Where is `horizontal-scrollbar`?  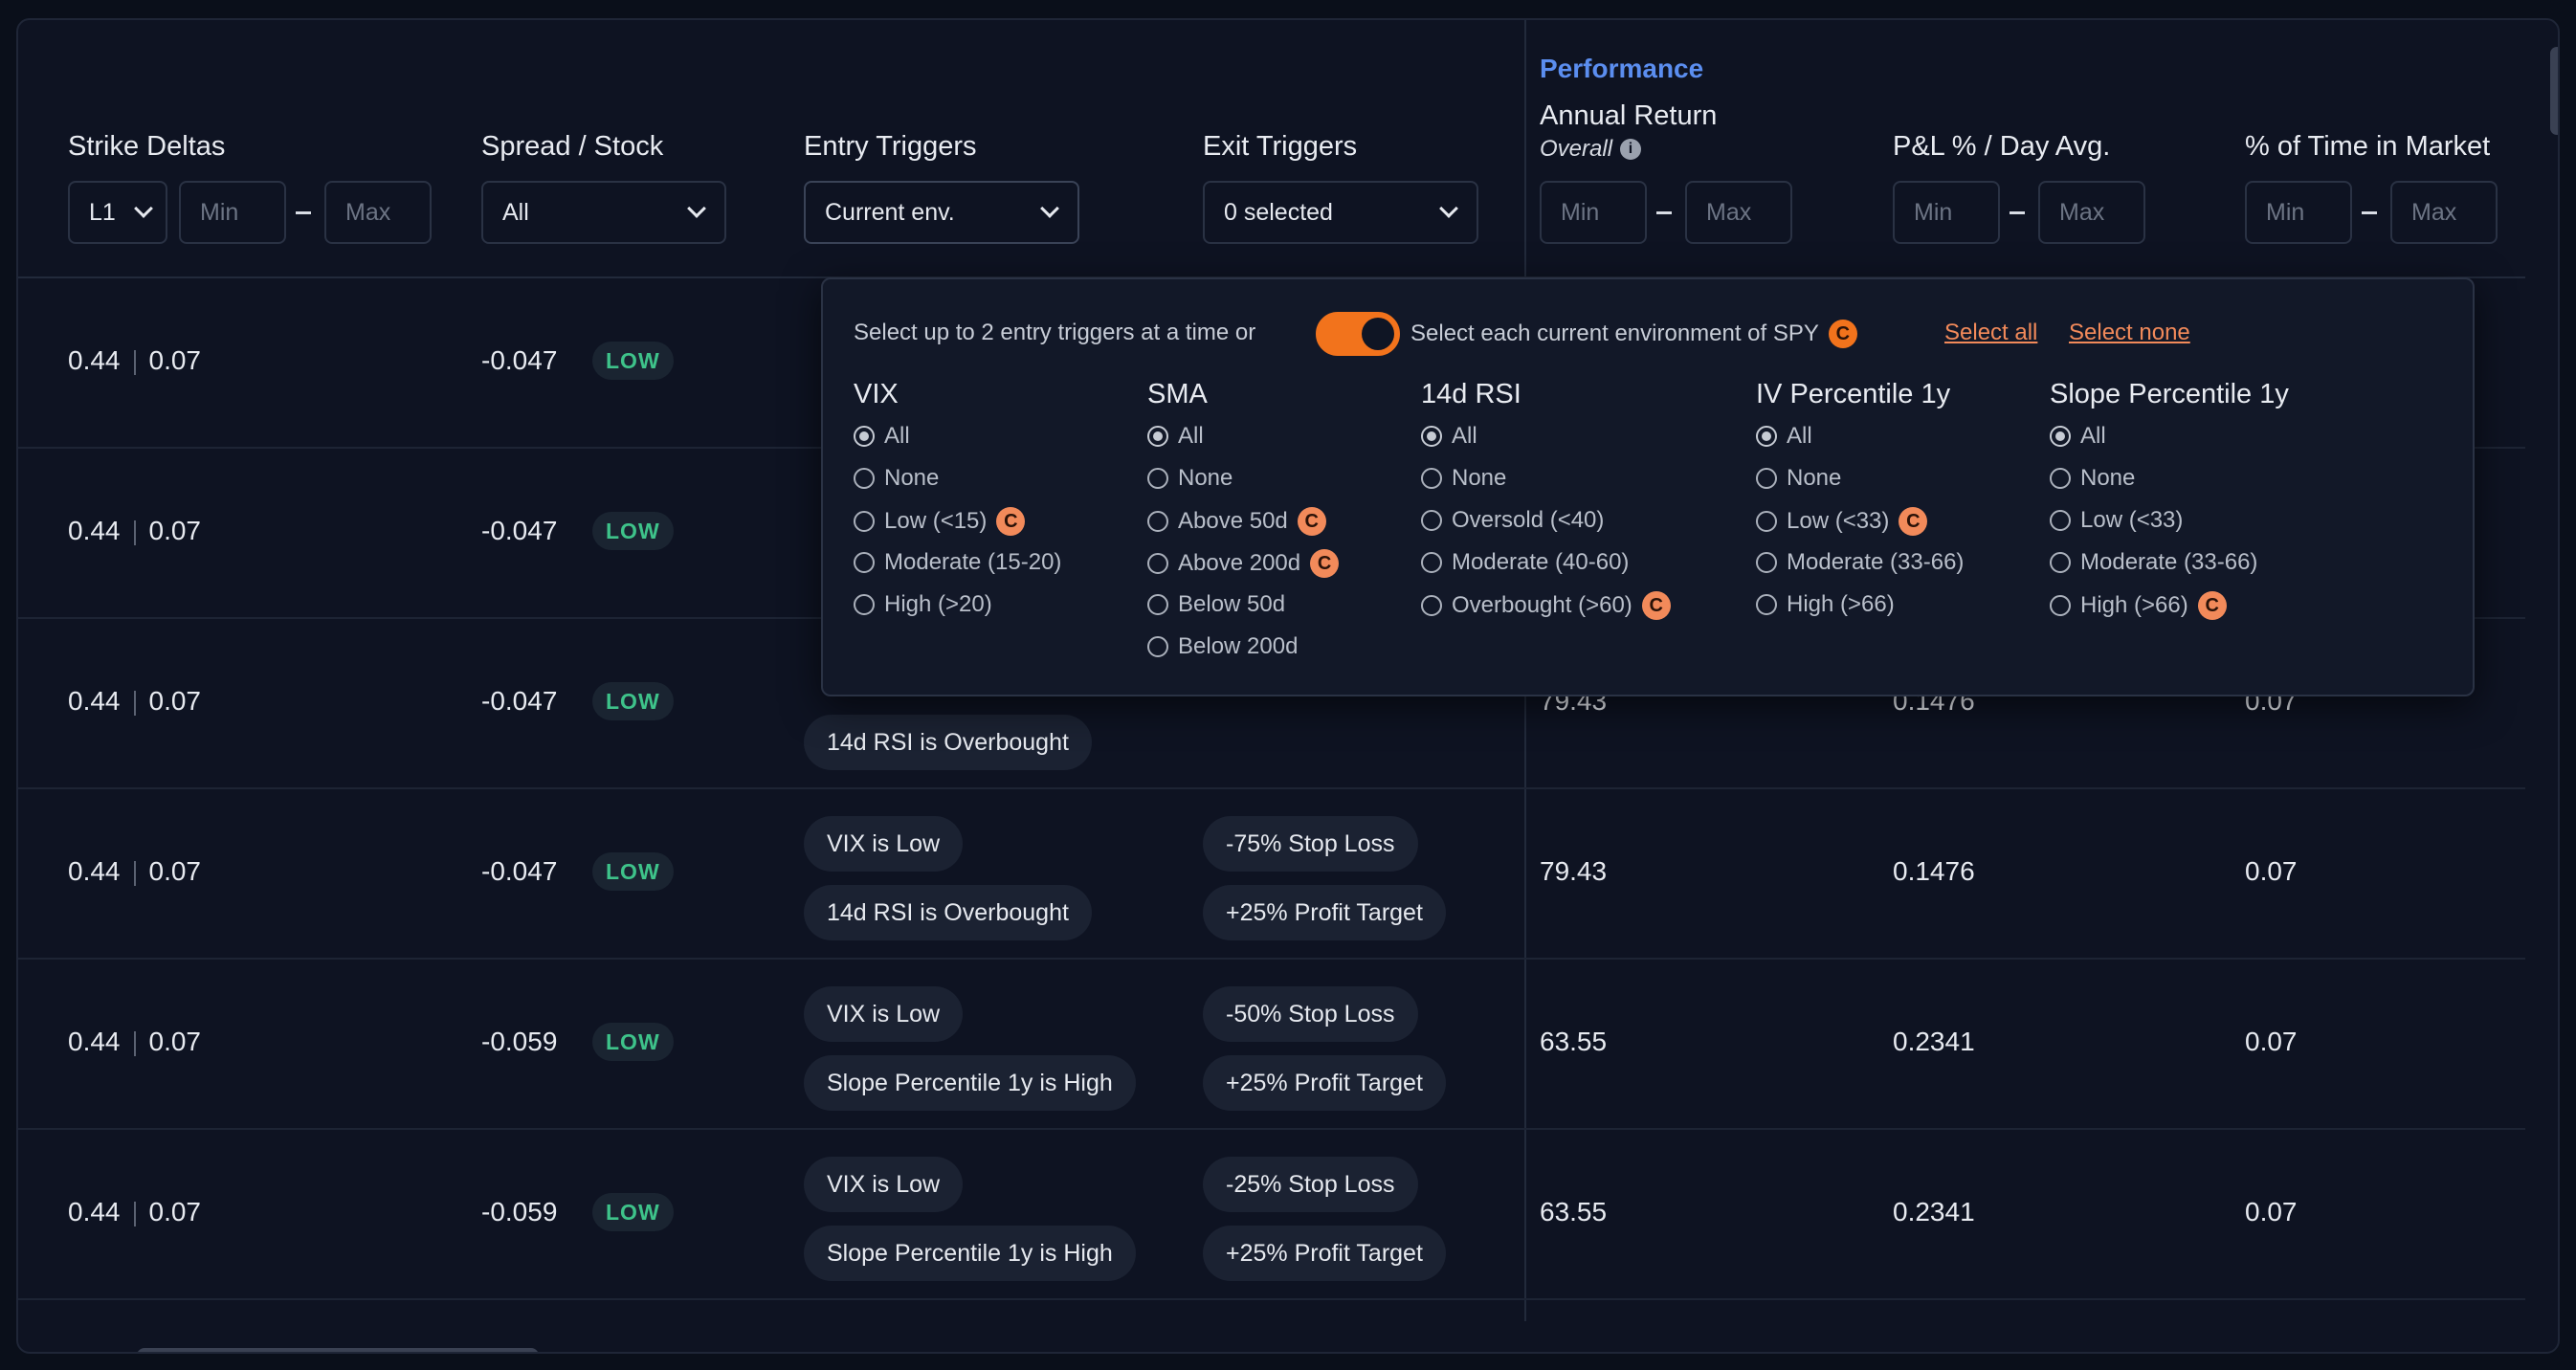 horizontal-scrollbar is located at coordinates (338, 1350).